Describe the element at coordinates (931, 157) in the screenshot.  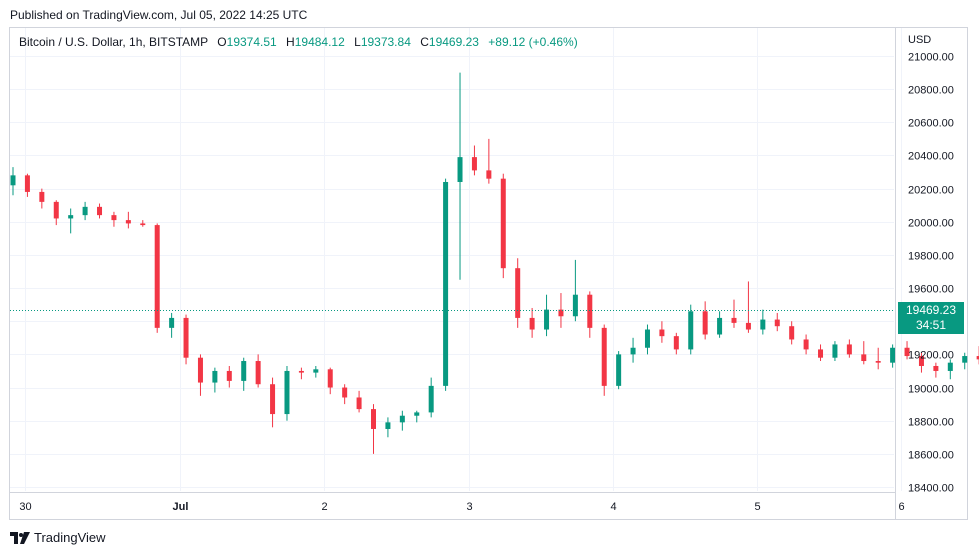
I see `price-tick-label: 20400.00` at that location.